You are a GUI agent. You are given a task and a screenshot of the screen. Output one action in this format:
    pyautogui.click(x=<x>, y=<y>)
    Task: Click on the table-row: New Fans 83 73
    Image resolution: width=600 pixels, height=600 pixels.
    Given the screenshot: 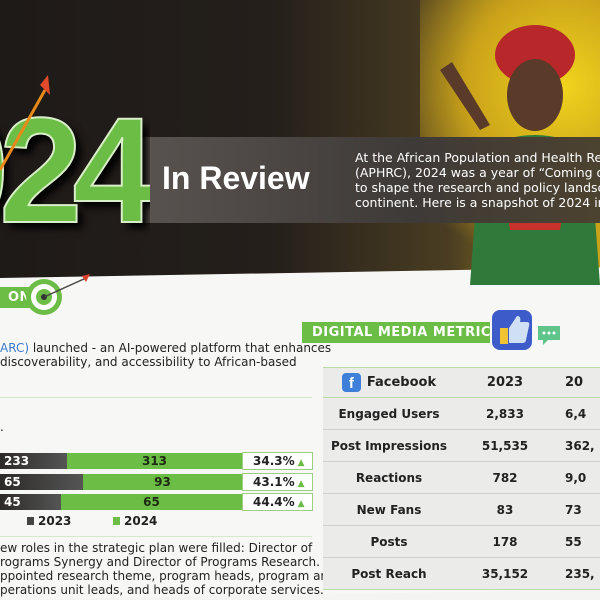 What is the action you would take?
    pyautogui.click(x=461, y=509)
    